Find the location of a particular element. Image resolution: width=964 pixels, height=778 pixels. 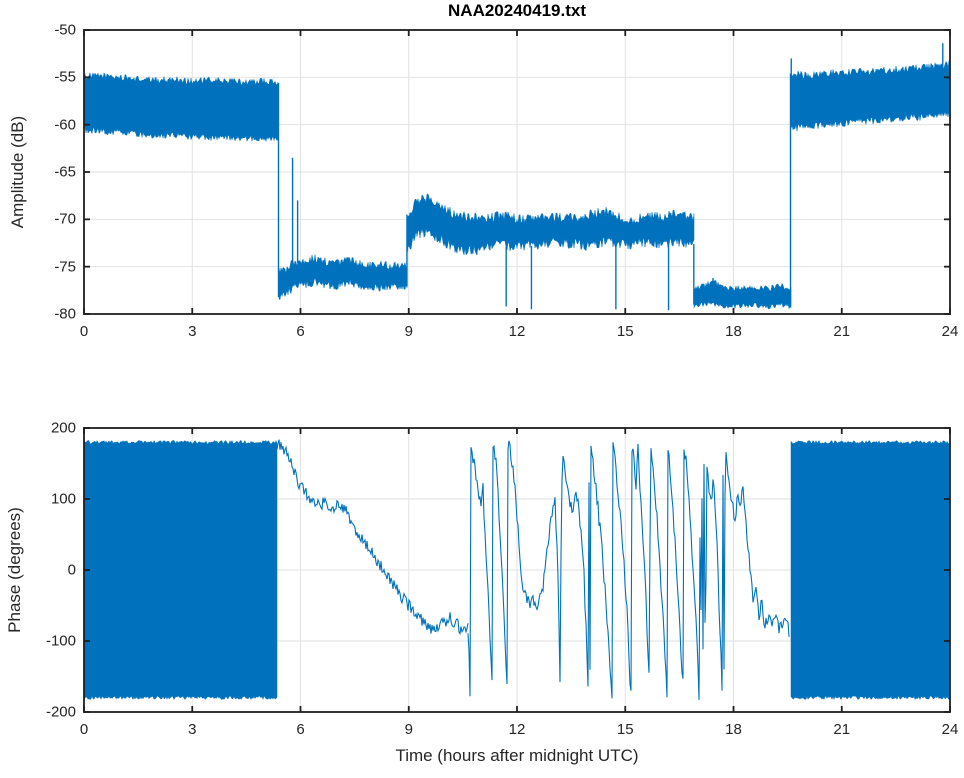

time-x-axis-label: Time (hours after midnight UTC) is located at coordinates (517, 755).